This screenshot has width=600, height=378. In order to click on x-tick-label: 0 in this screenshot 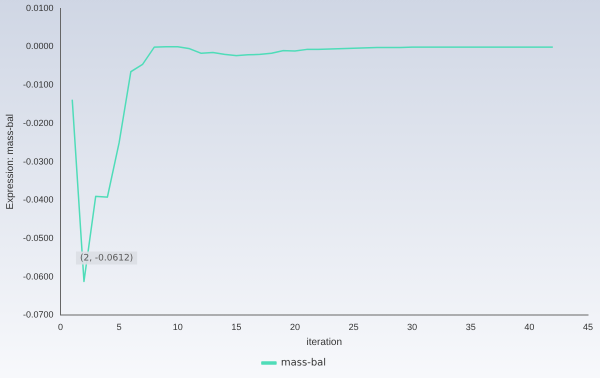, I will do `click(61, 327)`.